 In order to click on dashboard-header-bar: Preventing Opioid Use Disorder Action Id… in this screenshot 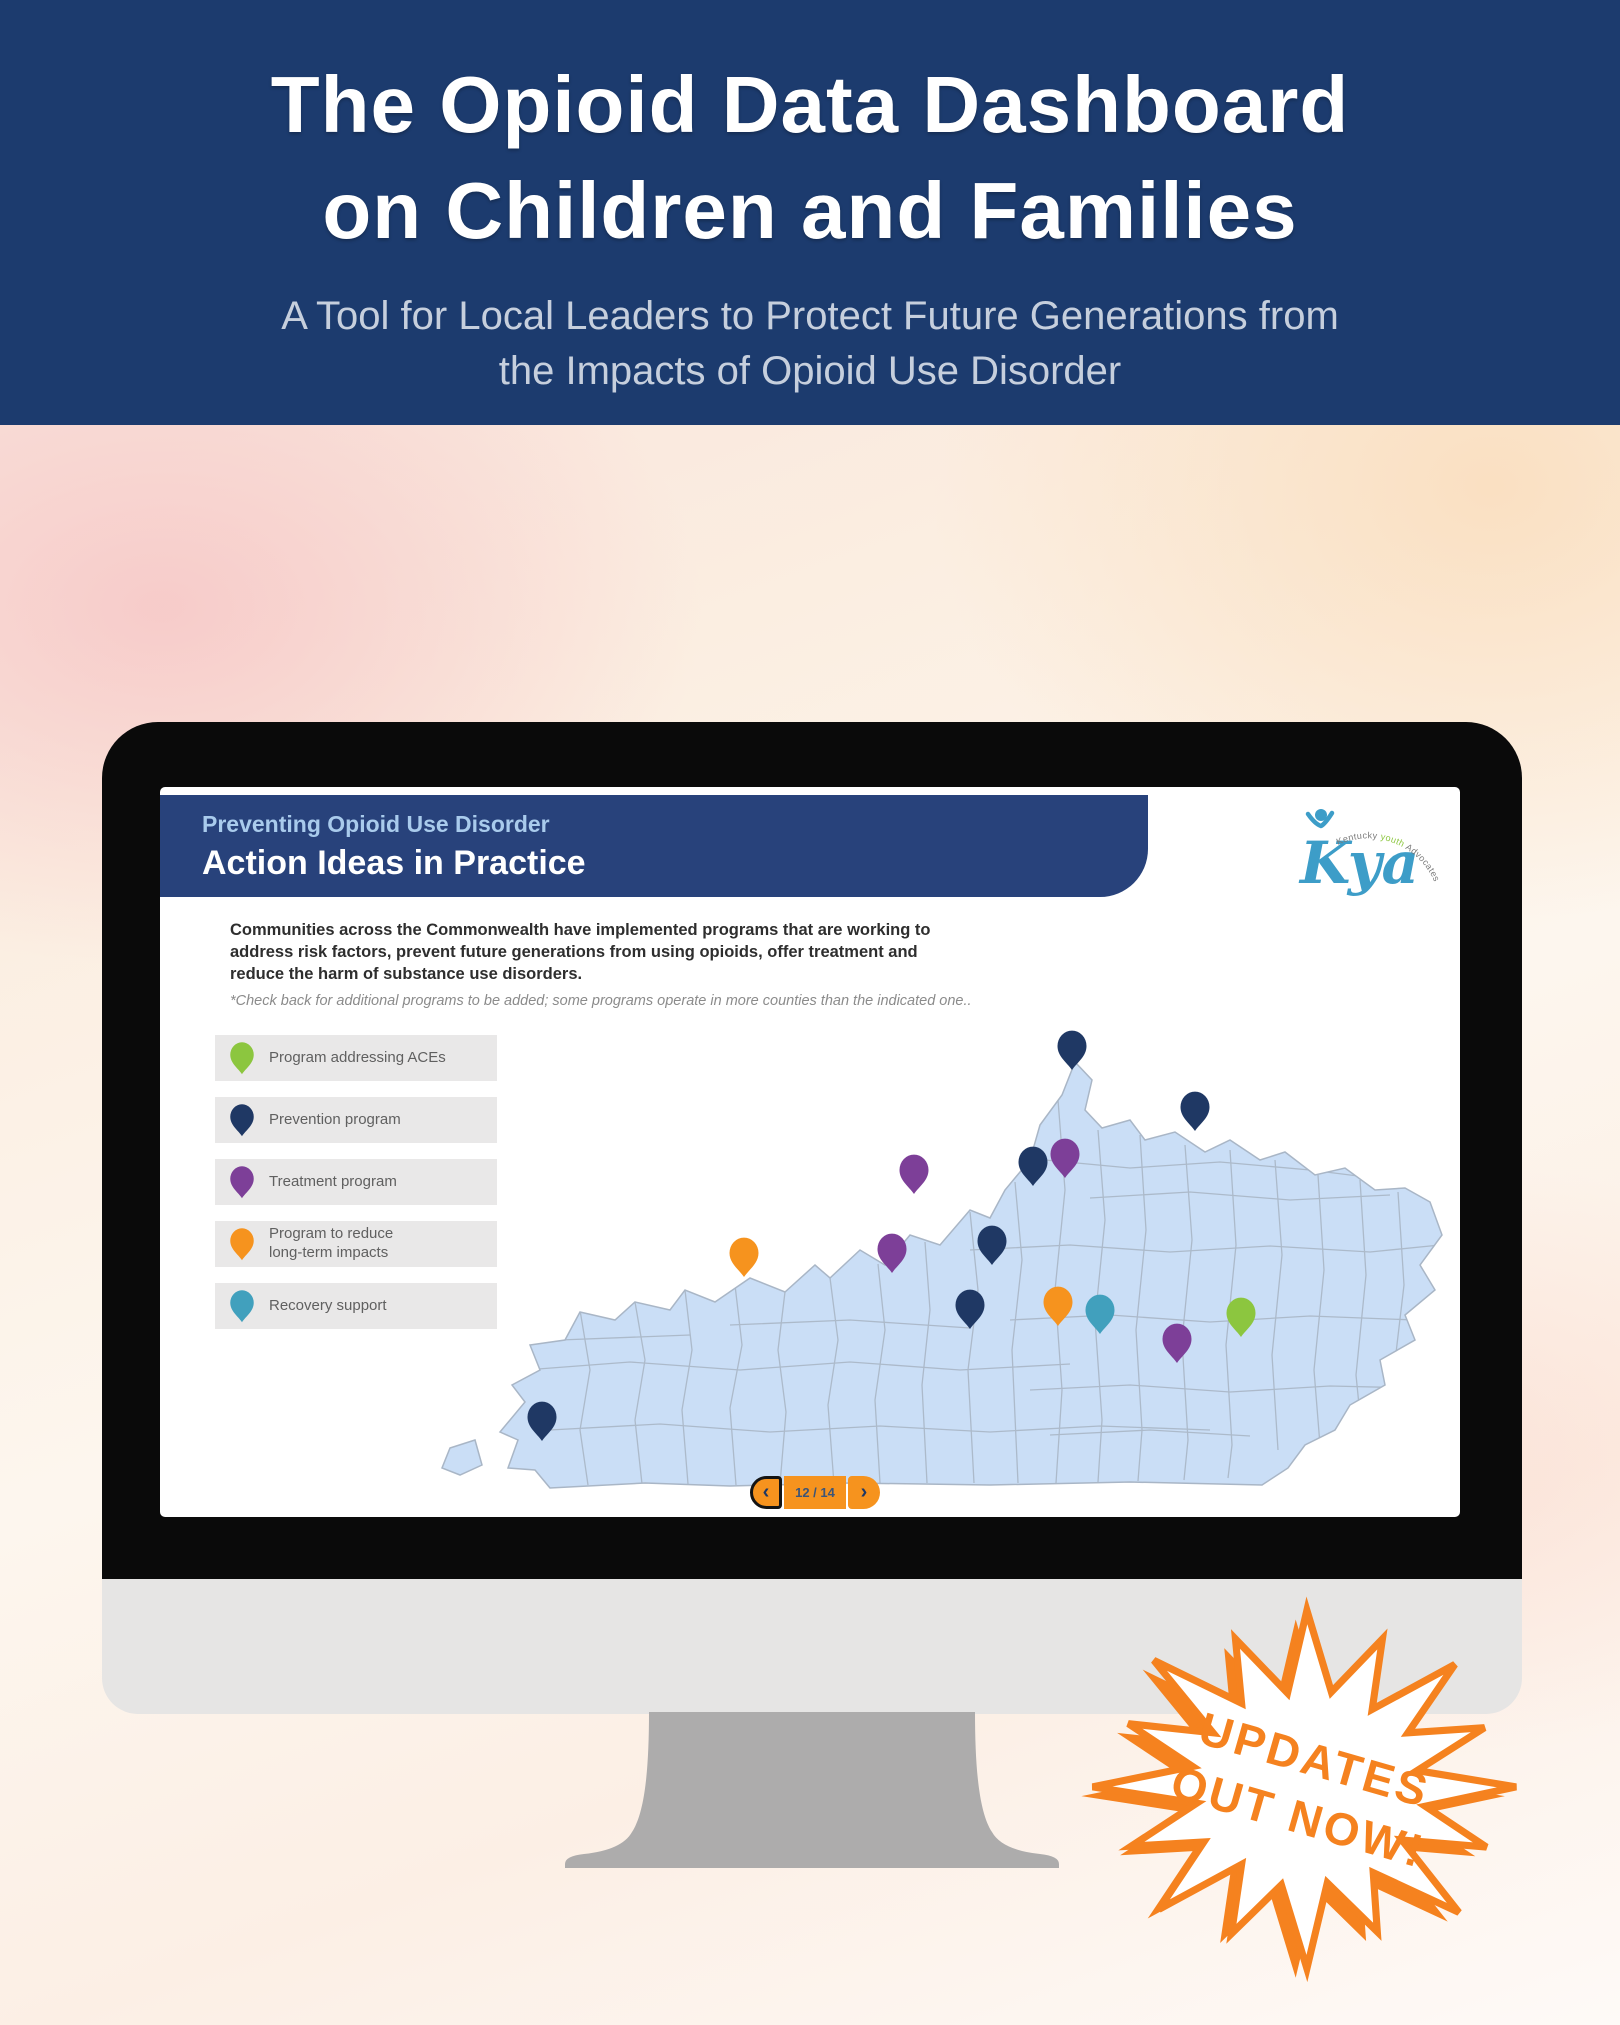, I will do `click(654, 846)`.